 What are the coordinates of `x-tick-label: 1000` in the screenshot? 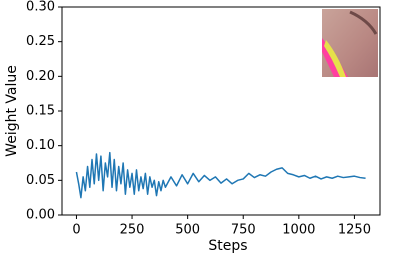 It's located at (298, 230).